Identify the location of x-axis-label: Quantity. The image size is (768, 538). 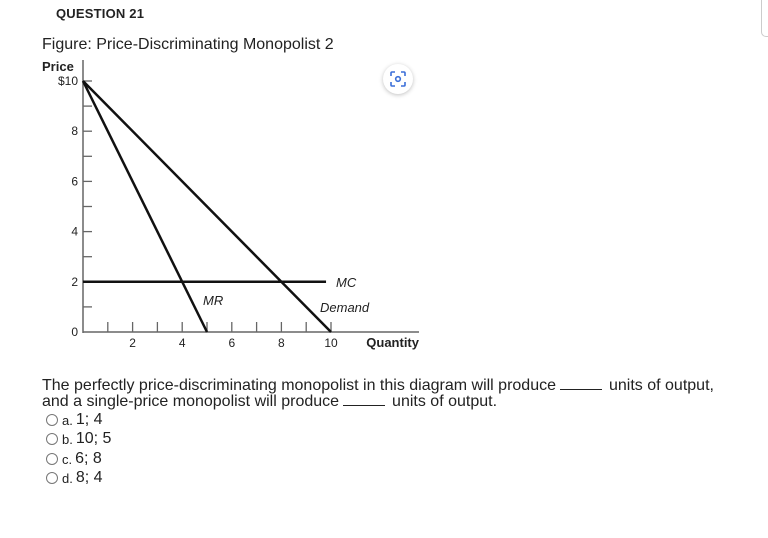
(392, 342).